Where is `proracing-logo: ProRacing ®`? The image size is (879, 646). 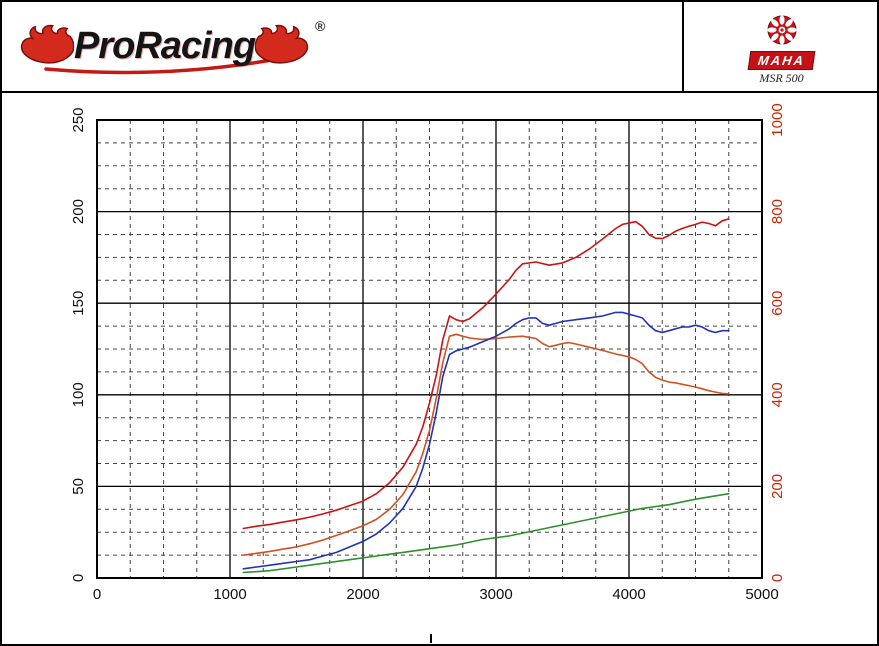
proracing-logo: ProRacing ® is located at coordinates (172, 46).